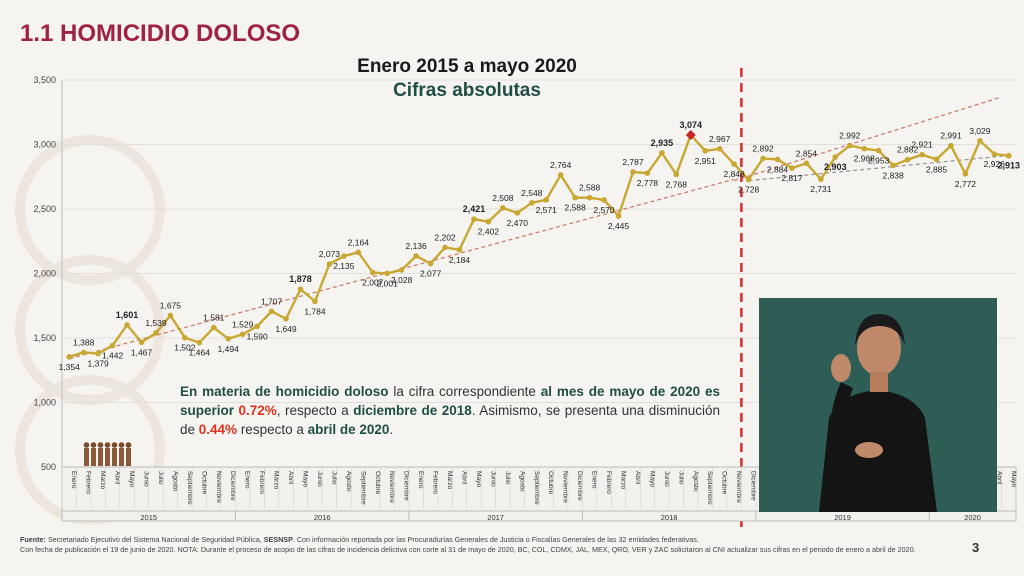 Image resolution: width=1024 pixels, height=576 pixels. Describe the element at coordinates (460, 260) in the screenshot. I see `data-label: 2,184` at that location.